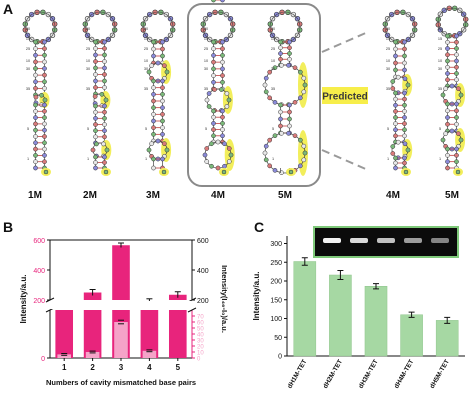 The image size is (474, 400). Describe the element at coordinates (200, 342) in the screenshot. I see `y2-tick-label: 30` at that location.